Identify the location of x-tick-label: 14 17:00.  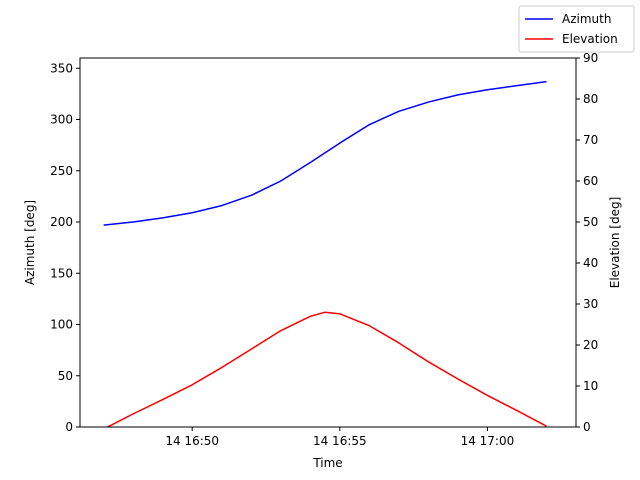
(488, 441).